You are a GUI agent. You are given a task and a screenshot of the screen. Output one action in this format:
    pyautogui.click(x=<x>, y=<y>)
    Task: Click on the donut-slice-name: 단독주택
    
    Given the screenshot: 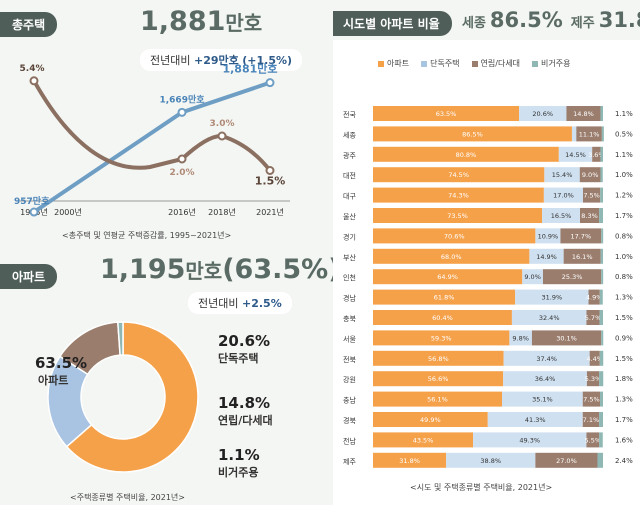 What is the action you would take?
    pyautogui.click(x=238, y=358)
    